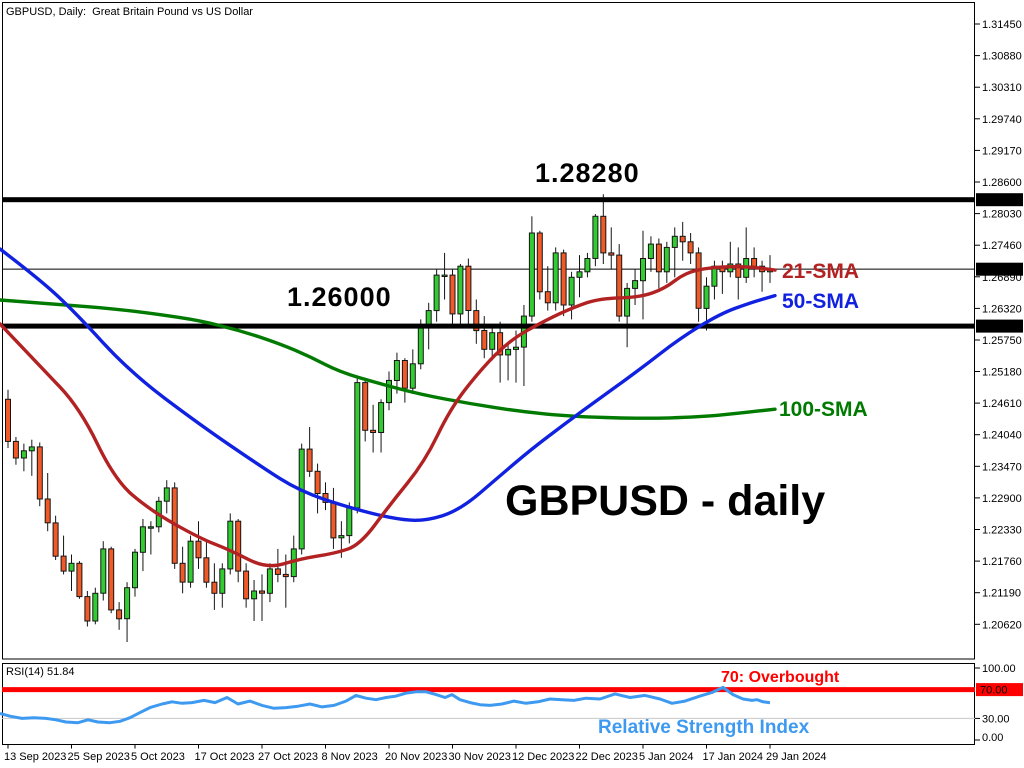 Image resolution: width=1024 pixels, height=768 pixels. I want to click on rsi-indicator-value: RSI(14) 51.84, so click(40, 672).